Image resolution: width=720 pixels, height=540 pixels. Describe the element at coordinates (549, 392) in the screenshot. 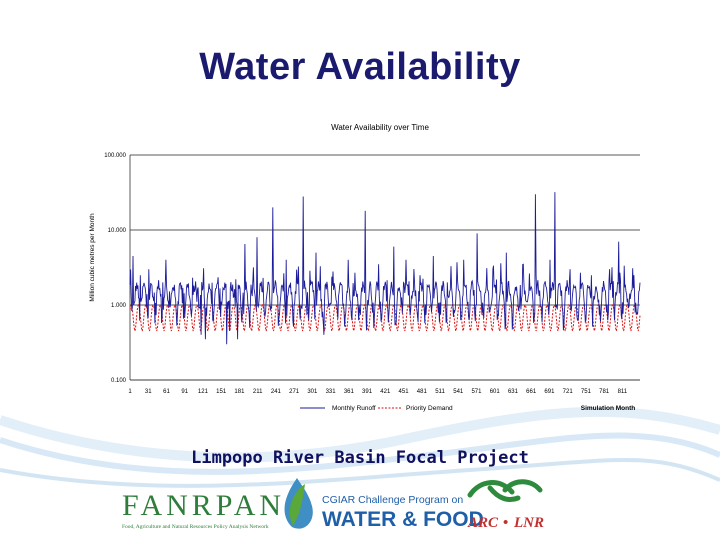

I see `x-tick-label: 691` at that location.